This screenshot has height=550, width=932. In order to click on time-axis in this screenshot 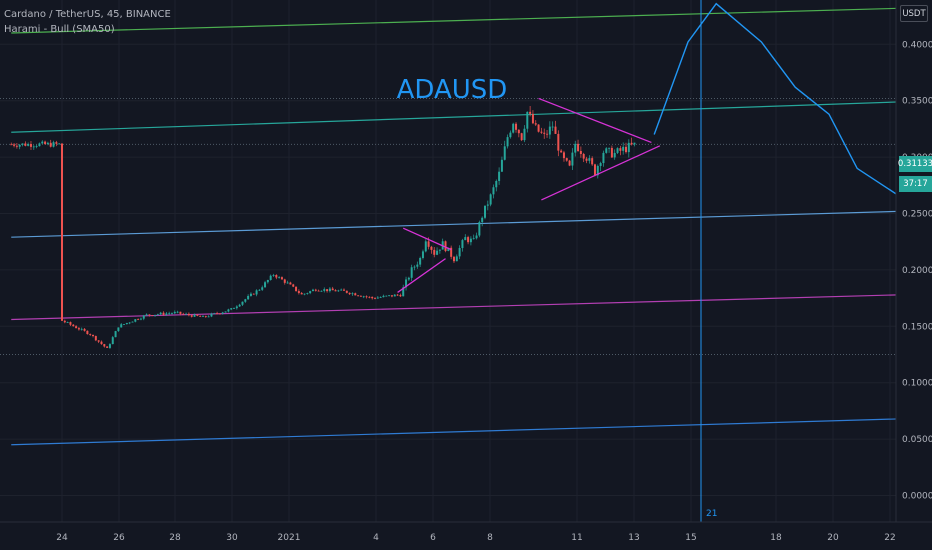, I will do `click(466, 536)`.